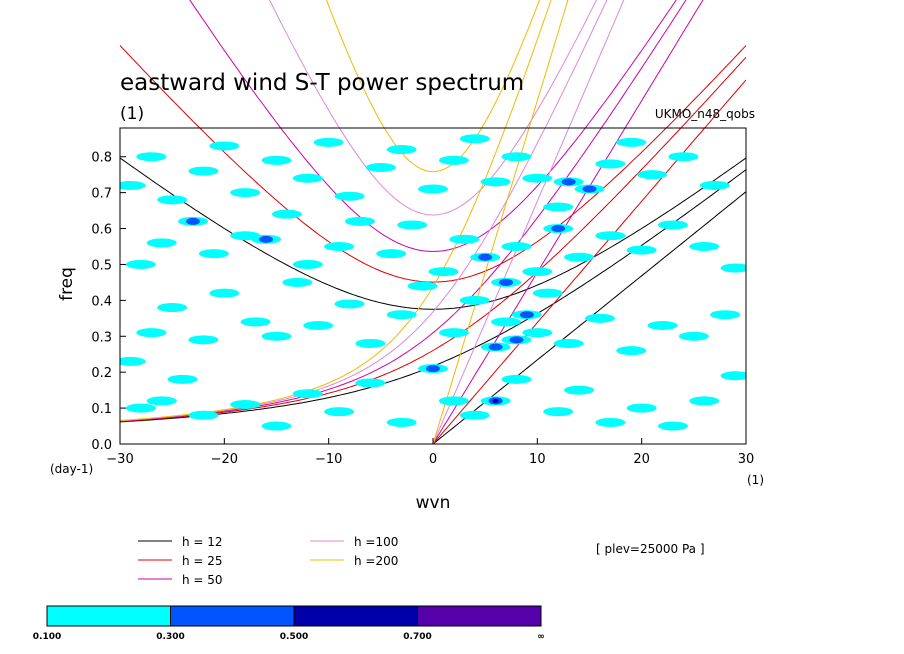  I want to click on y-axis-unit: (day-1), so click(71, 469).